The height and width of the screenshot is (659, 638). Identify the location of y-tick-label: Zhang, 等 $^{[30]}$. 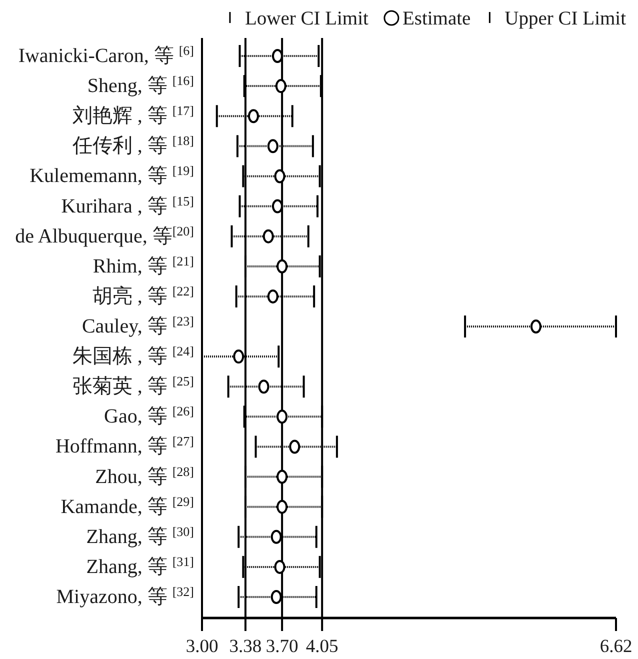
(140, 535).